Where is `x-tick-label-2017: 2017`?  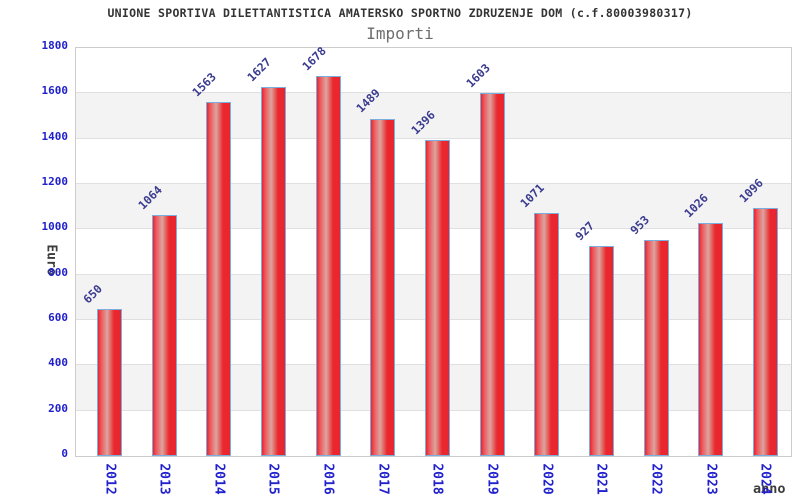 x-tick-label-2017: 2017 is located at coordinates (383, 479).